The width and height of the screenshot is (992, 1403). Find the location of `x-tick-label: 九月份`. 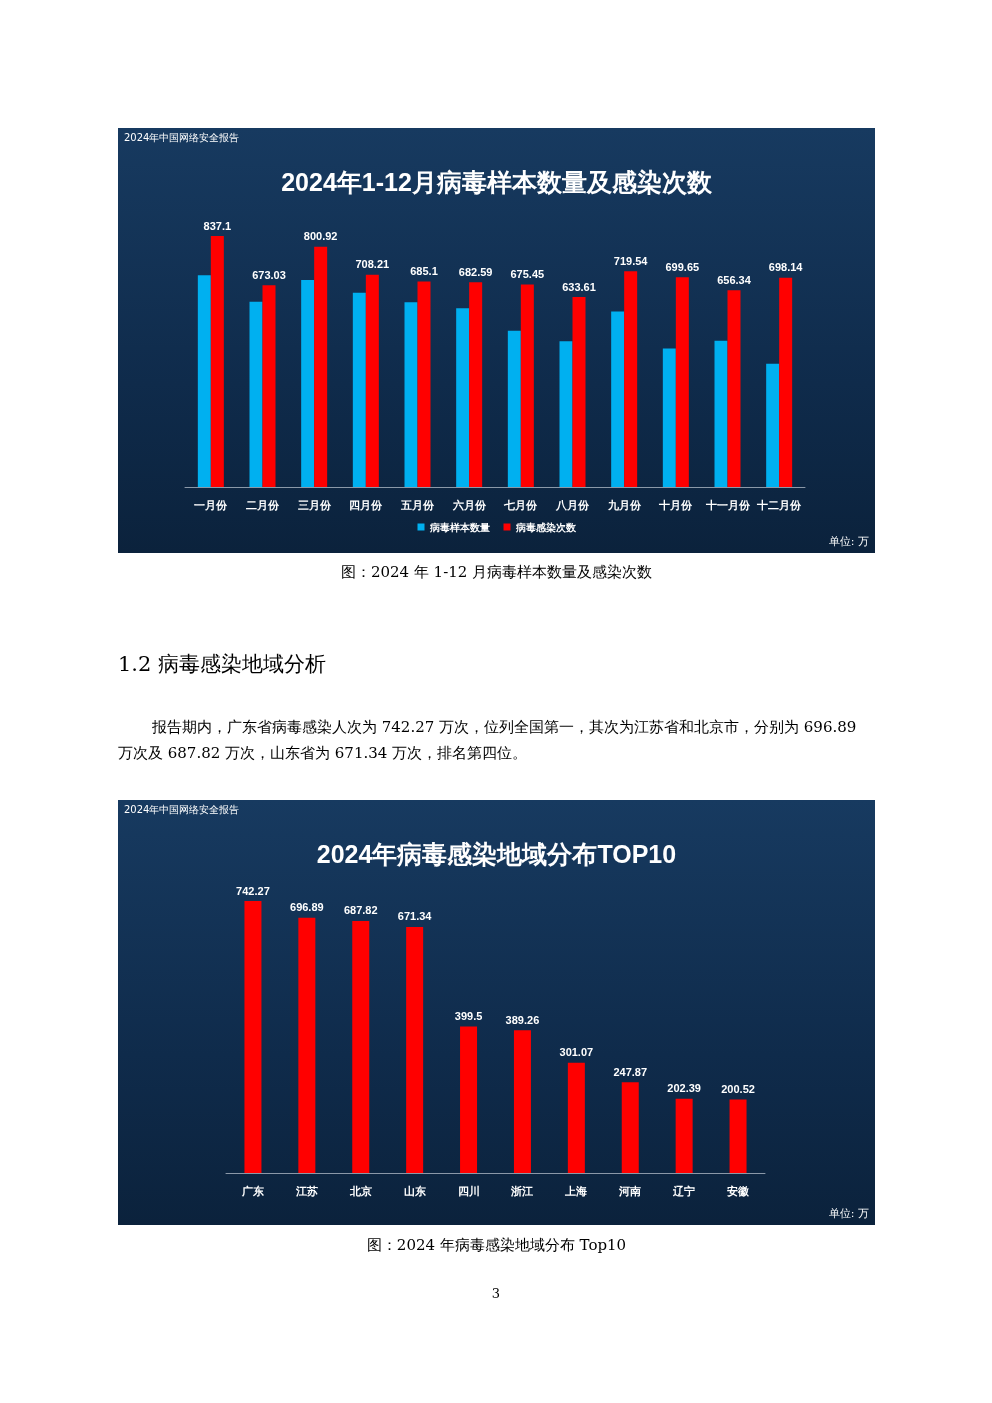

x-tick-label: 九月份 is located at coordinates (624, 504).